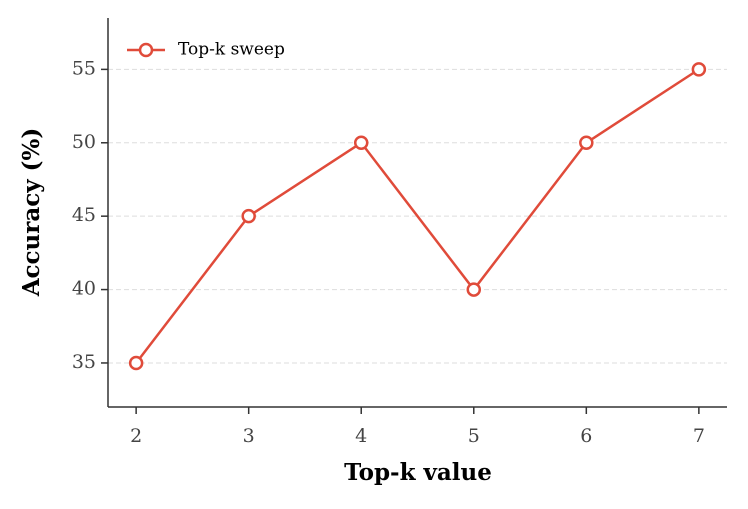 The image size is (748, 509). Describe the element at coordinates (146, 50) in the screenshot. I see `legend-marker` at that location.